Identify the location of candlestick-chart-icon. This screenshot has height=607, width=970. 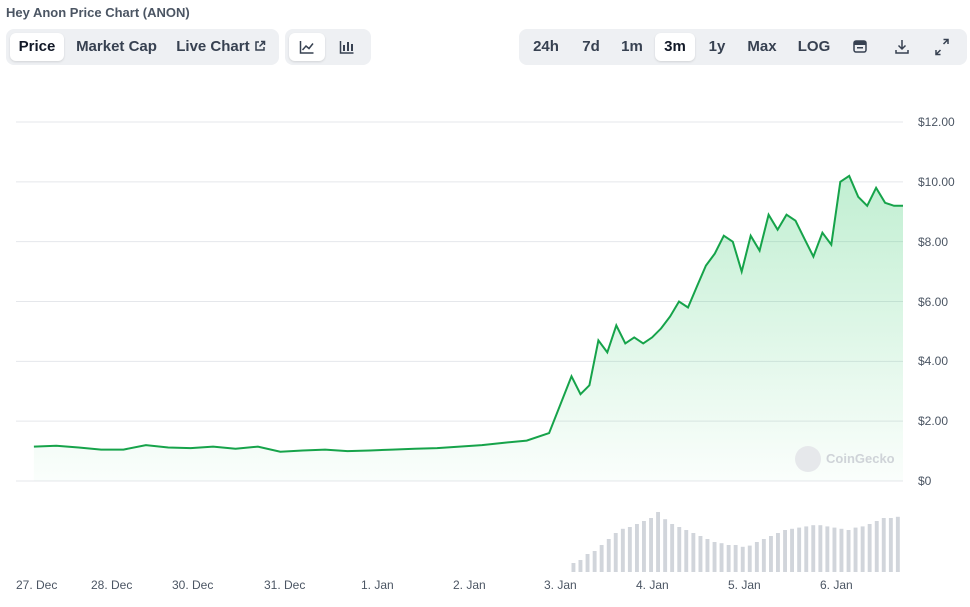
(346, 47).